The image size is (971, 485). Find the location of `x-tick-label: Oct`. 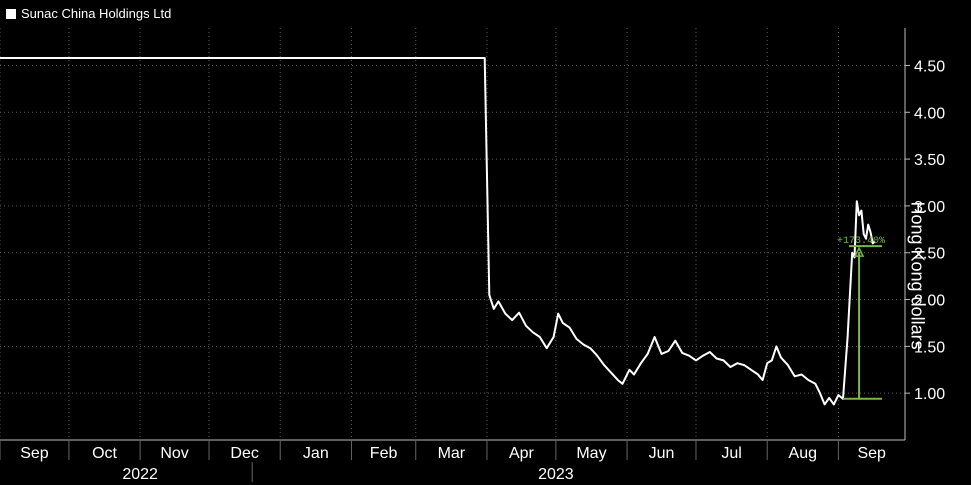

x-tick-label: Oct is located at coordinates (104, 453).